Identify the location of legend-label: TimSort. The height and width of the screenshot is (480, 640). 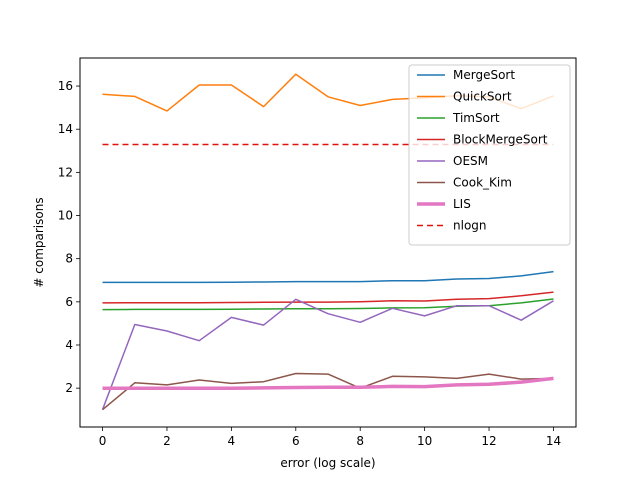
(476, 118).